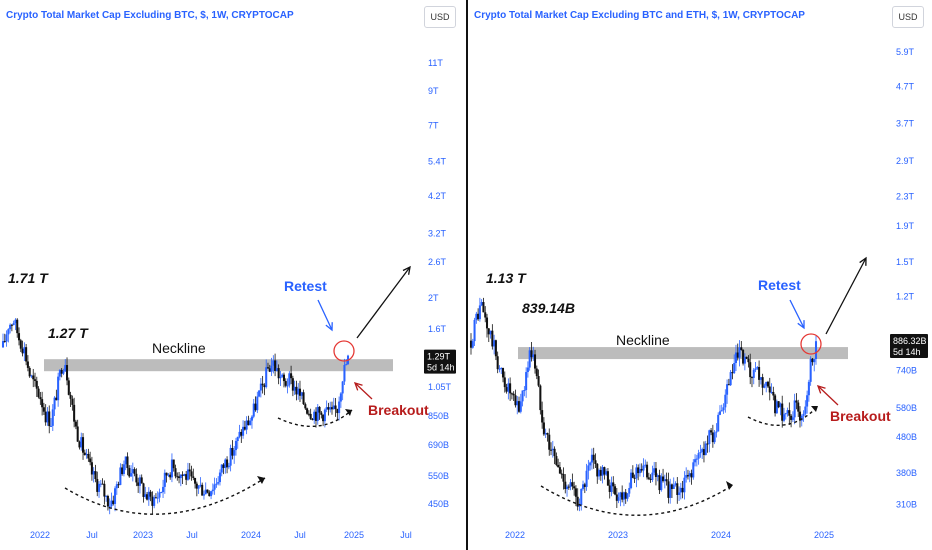 This screenshot has height=550, width=932. What do you see at coordinates (908, 17) in the screenshot?
I see `currency-button-right: USD` at bounding box center [908, 17].